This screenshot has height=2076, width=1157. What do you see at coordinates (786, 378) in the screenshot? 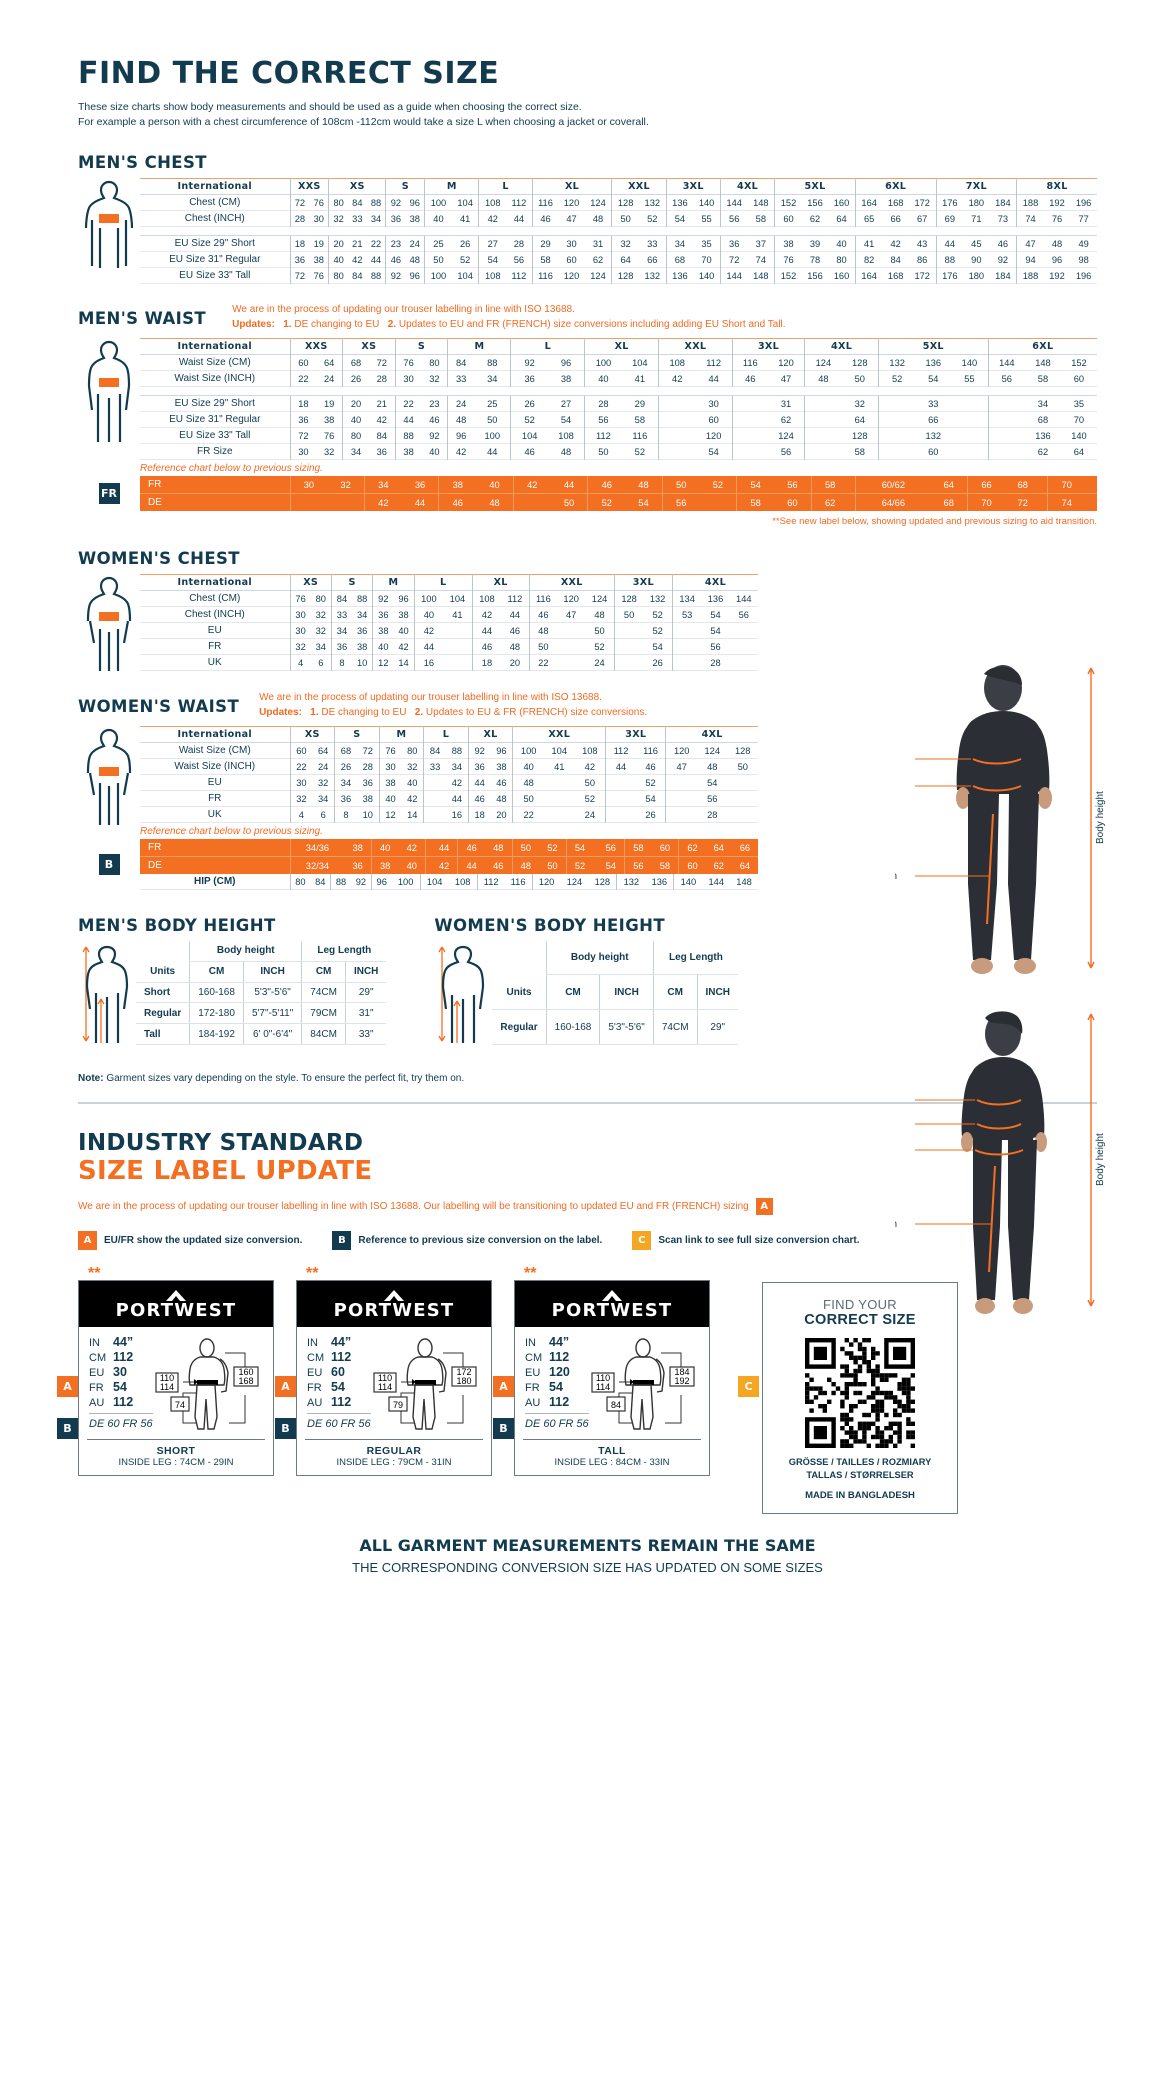
I see `size-cell: 47` at bounding box center [786, 378].